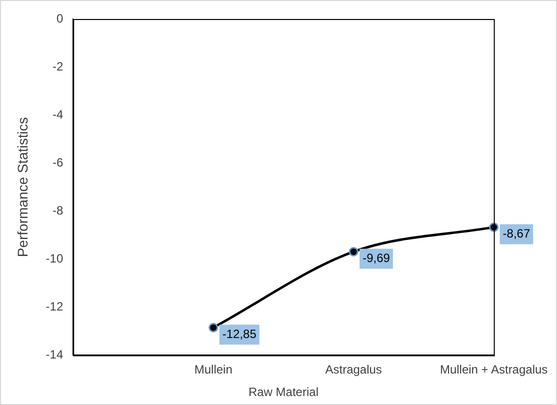 Image resolution: width=557 pixels, height=405 pixels. What do you see at coordinates (353, 369) in the screenshot?
I see `x-tick-label: Astragalus` at bounding box center [353, 369].